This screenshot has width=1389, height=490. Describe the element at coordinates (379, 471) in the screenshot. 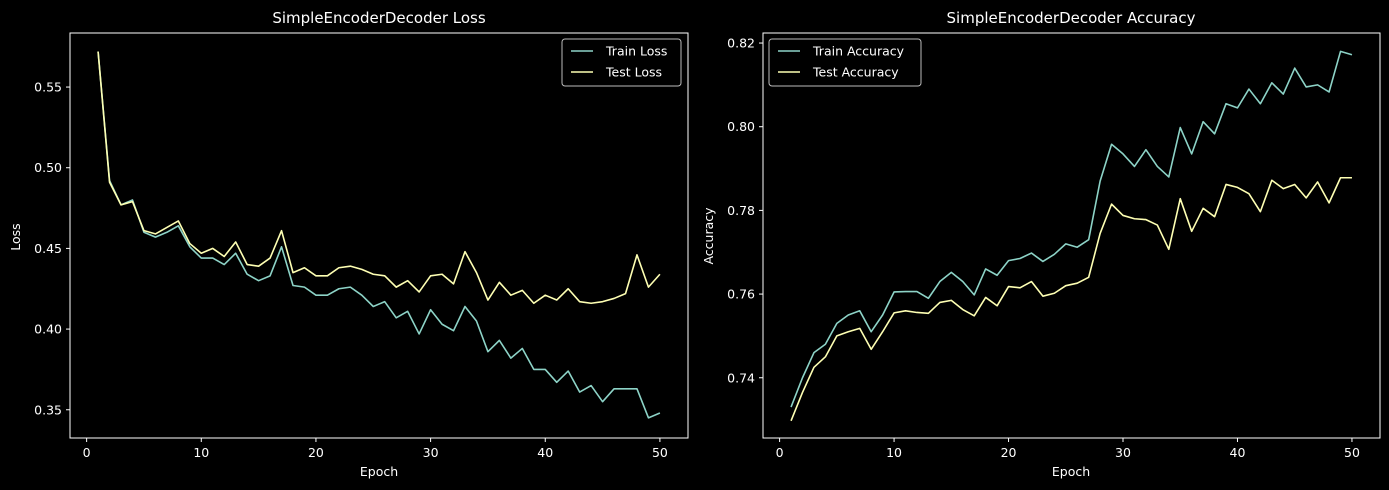

I see `loss-chart-xlabel: Epoch` at that location.